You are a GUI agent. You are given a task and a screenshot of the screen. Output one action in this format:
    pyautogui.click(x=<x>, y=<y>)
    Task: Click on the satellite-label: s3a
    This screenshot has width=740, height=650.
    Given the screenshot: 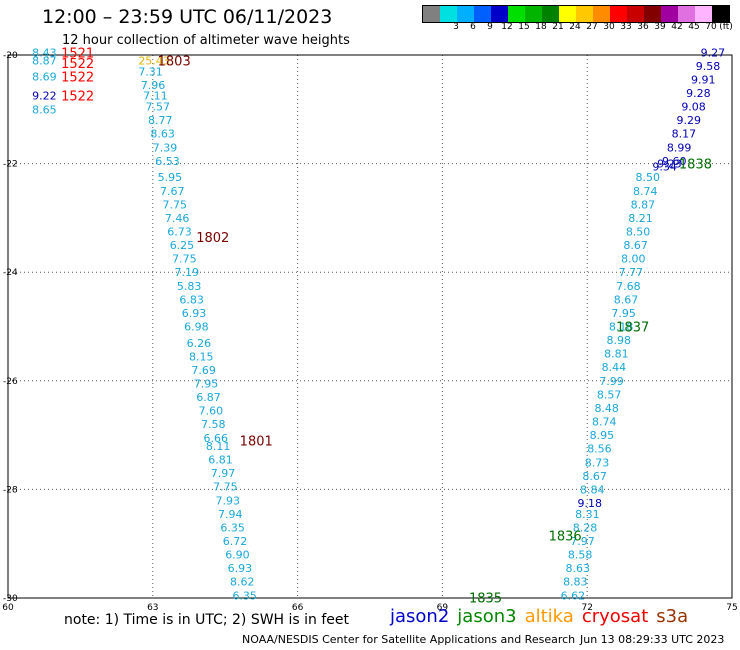 What is the action you would take?
    pyautogui.click(x=672, y=616)
    